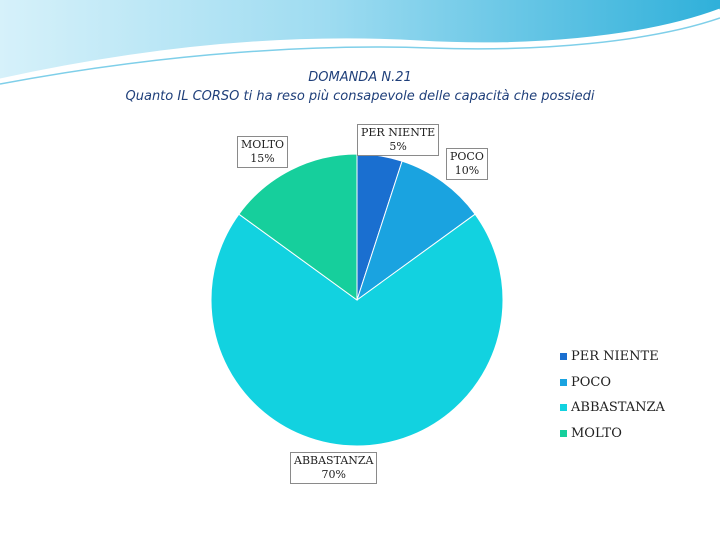  Describe the element at coordinates (298, 227) in the screenshot. I see `pie-slice-molto` at that location.